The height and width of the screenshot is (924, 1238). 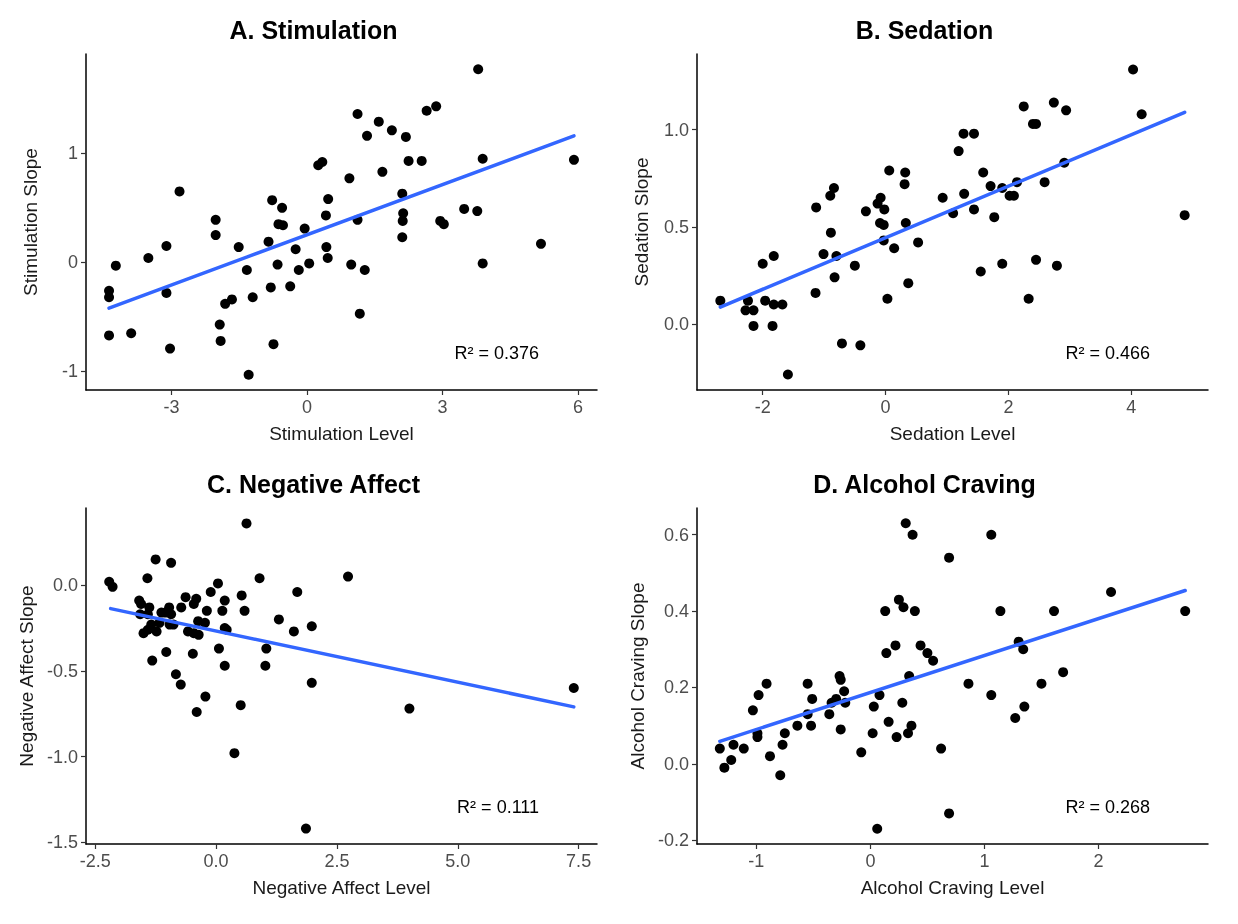 I want to click on x-tick-label: -1, so click(x=756, y=861).